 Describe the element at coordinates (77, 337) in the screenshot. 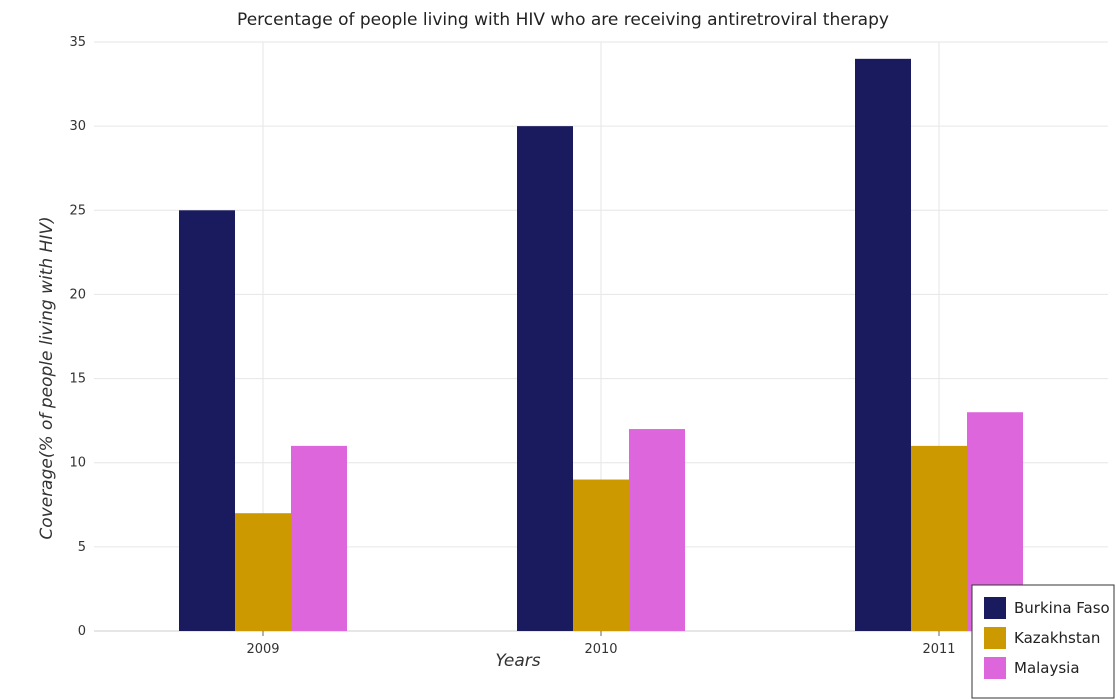

I see `y-axis-ticks: 0 5 10 15 20 25 30 35` at that location.